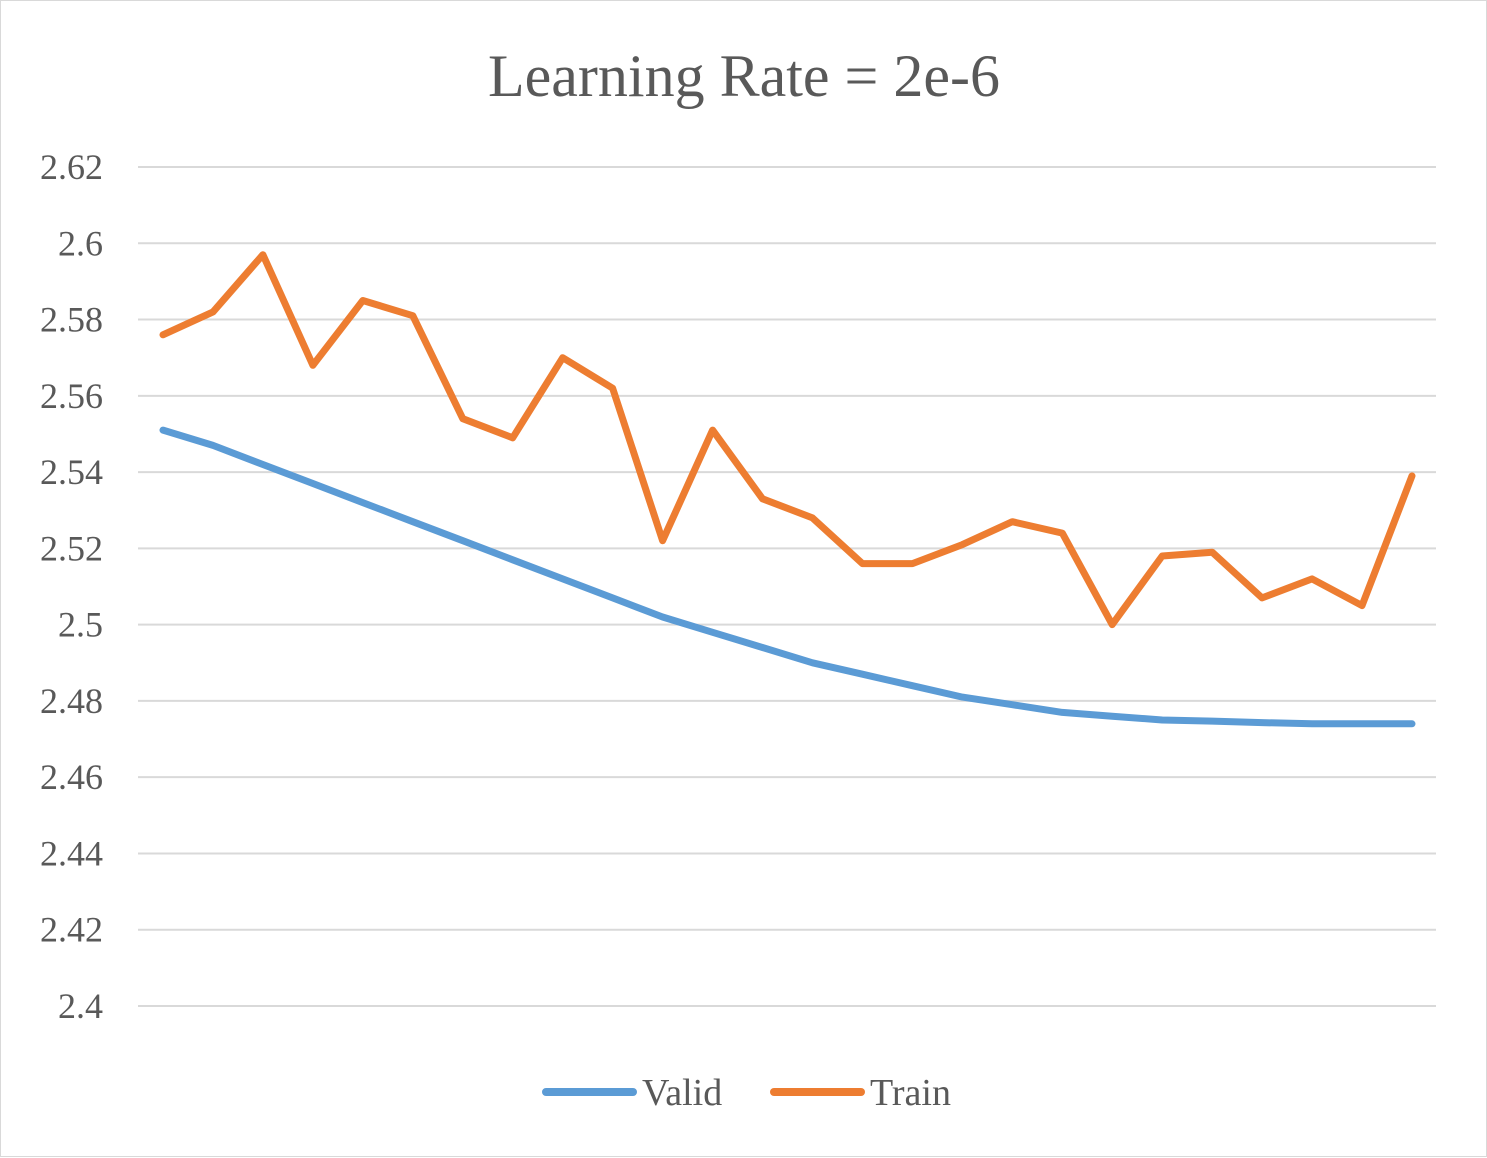 Image resolution: width=1487 pixels, height=1158 pixels. Describe the element at coordinates (71, 548) in the screenshot. I see `y-tick-label: 2.52` at that location.